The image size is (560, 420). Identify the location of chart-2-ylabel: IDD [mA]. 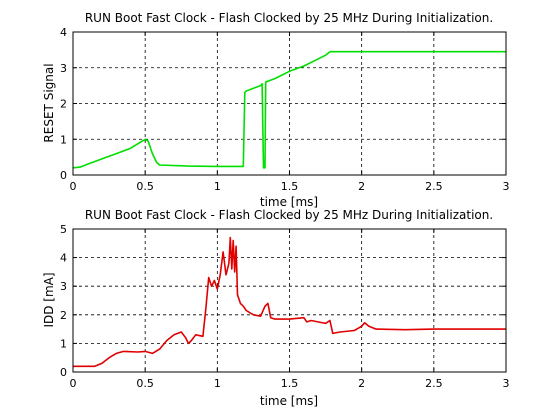
(49, 299).